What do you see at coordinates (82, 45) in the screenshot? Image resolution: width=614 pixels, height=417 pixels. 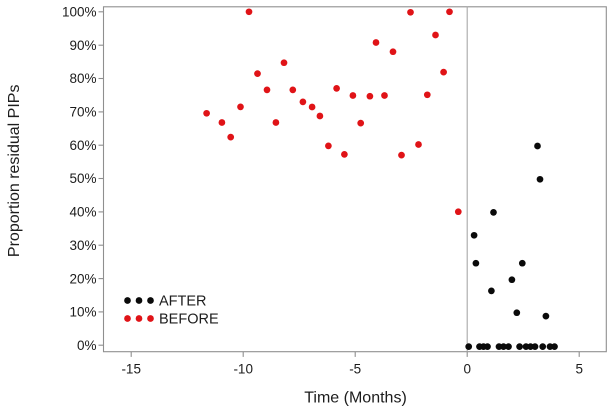 I see `svg-text: 90%` at bounding box center [82, 45].